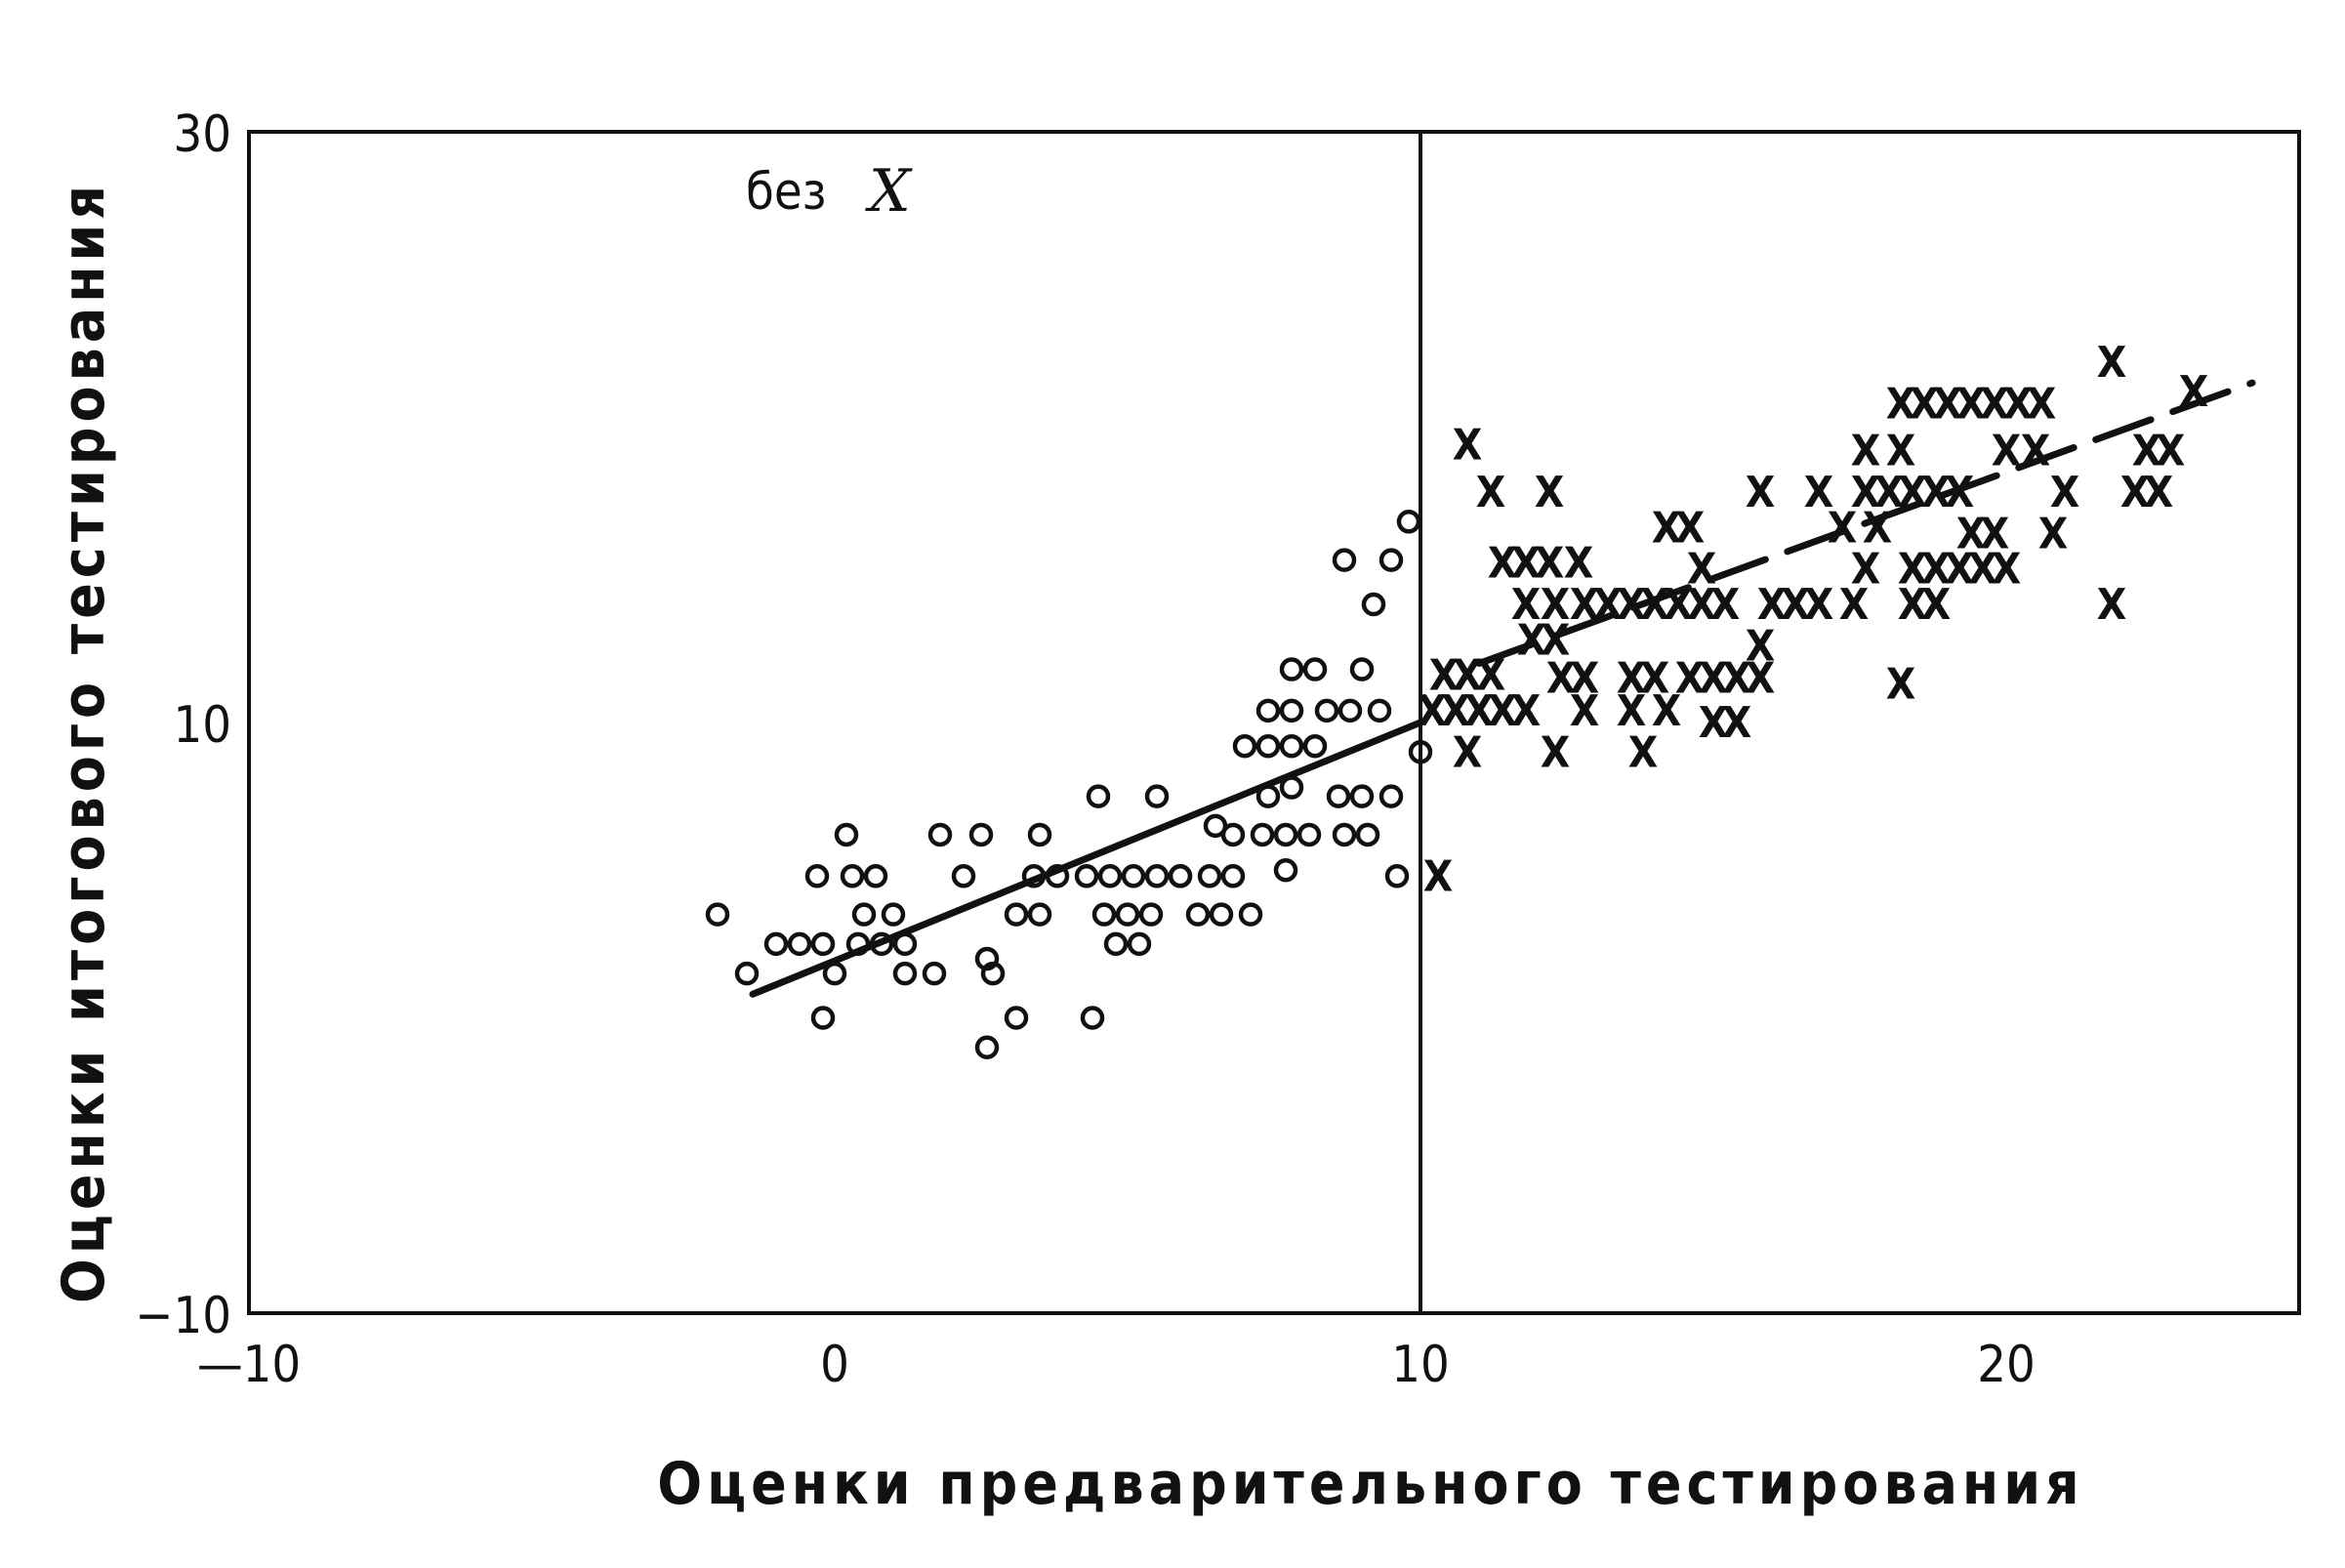 The image size is (2345, 1568). What do you see at coordinates (202, 135) in the screenshot?
I see `y-tick-label: 30` at bounding box center [202, 135].